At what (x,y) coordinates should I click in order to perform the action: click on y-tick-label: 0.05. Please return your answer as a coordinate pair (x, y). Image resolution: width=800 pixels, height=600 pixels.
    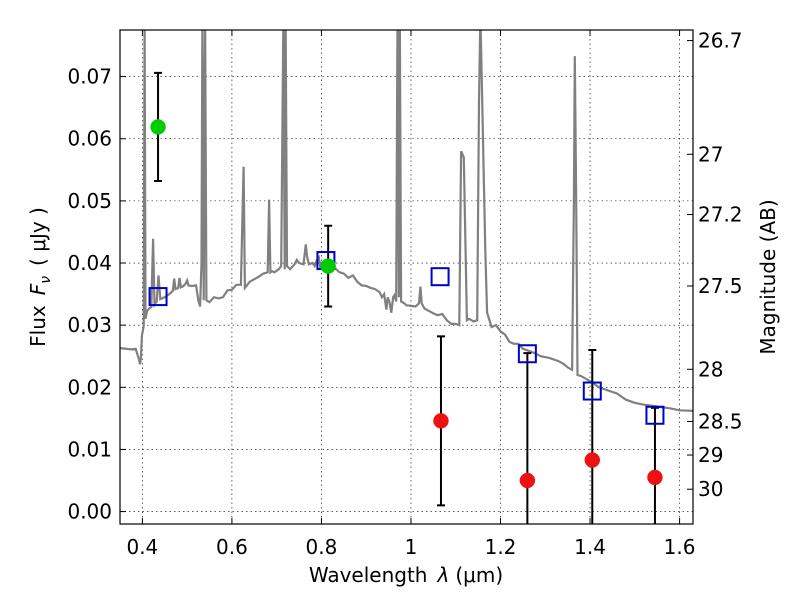
    Looking at the image, I should click on (89, 201).